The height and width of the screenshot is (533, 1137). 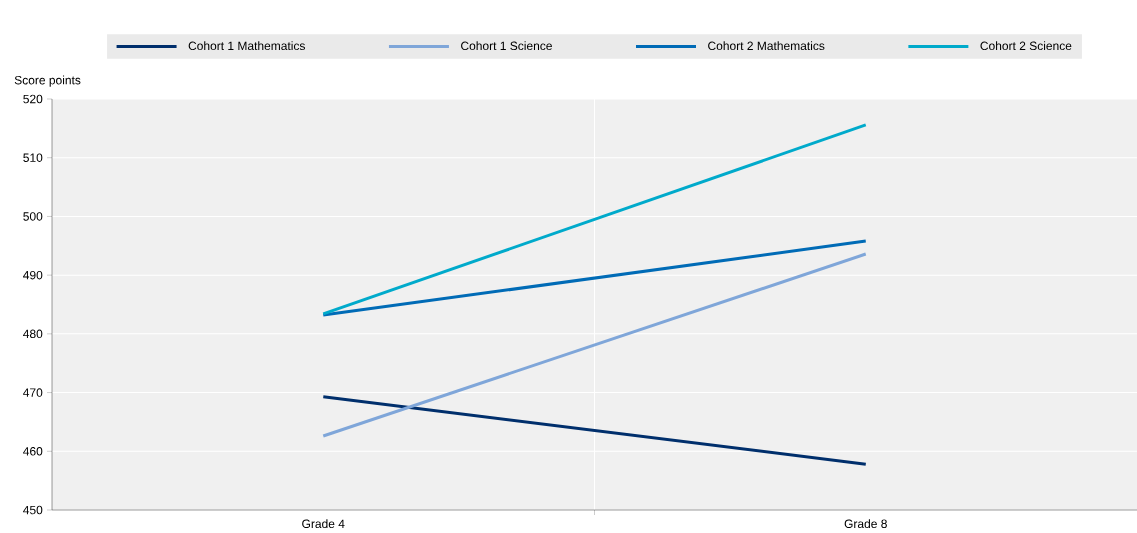 I want to click on y-tick-label: 490, so click(x=33, y=275).